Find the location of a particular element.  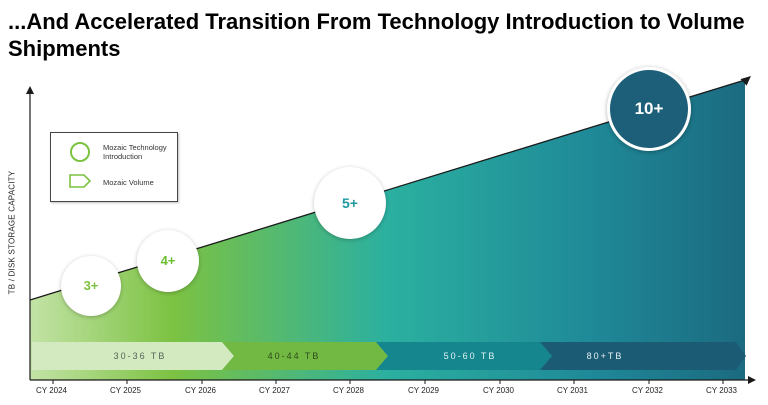

x-tick-label: CY 2026 is located at coordinates (200, 390).